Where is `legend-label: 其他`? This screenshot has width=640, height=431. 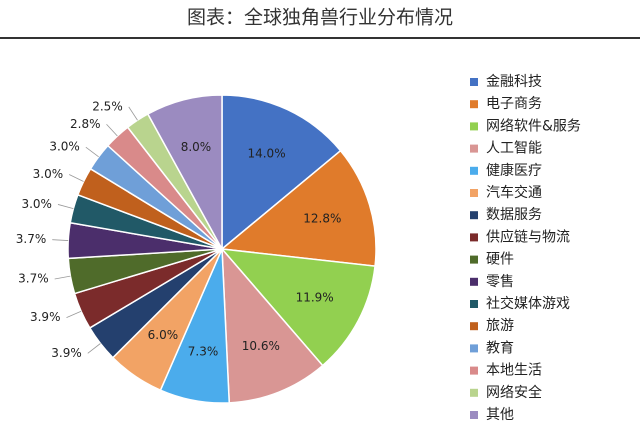
legend-label: 其他 is located at coordinates (500, 415).